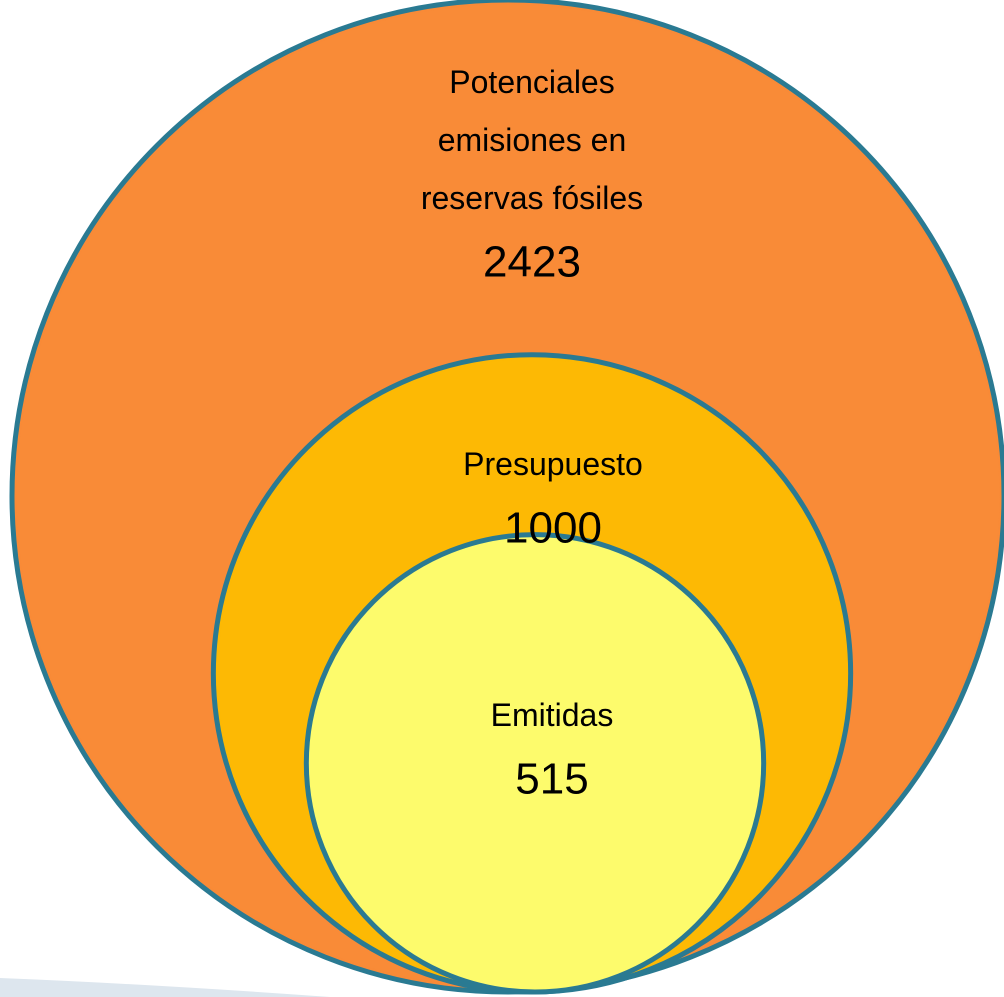 The image size is (1004, 997). I want to click on circle-value: 1000, so click(553, 528).